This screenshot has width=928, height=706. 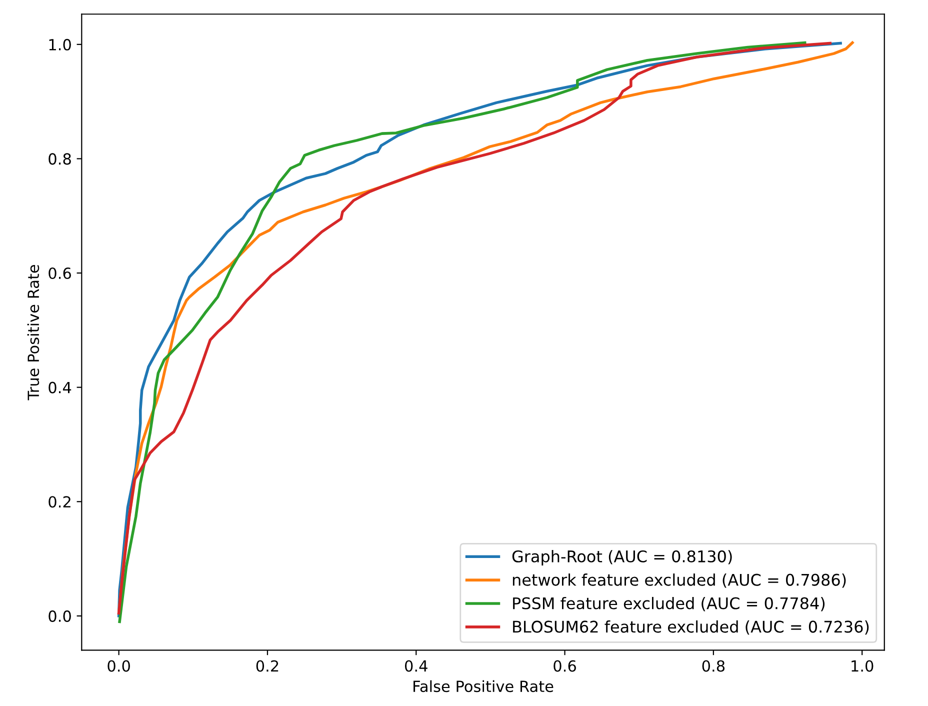 What do you see at coordinates (119, 666) in the screenshot?
I see `x-tick-label: 0.0` at bounding box center [119, 666].